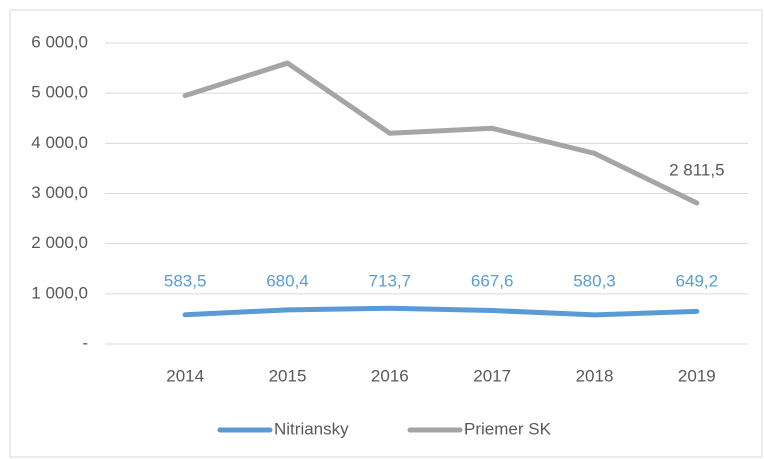 This screenshot has height=459, width=764. Describe the element at coordinates (390, 375) in the screenshot. I see `x-tick-label: 2016` at that location.